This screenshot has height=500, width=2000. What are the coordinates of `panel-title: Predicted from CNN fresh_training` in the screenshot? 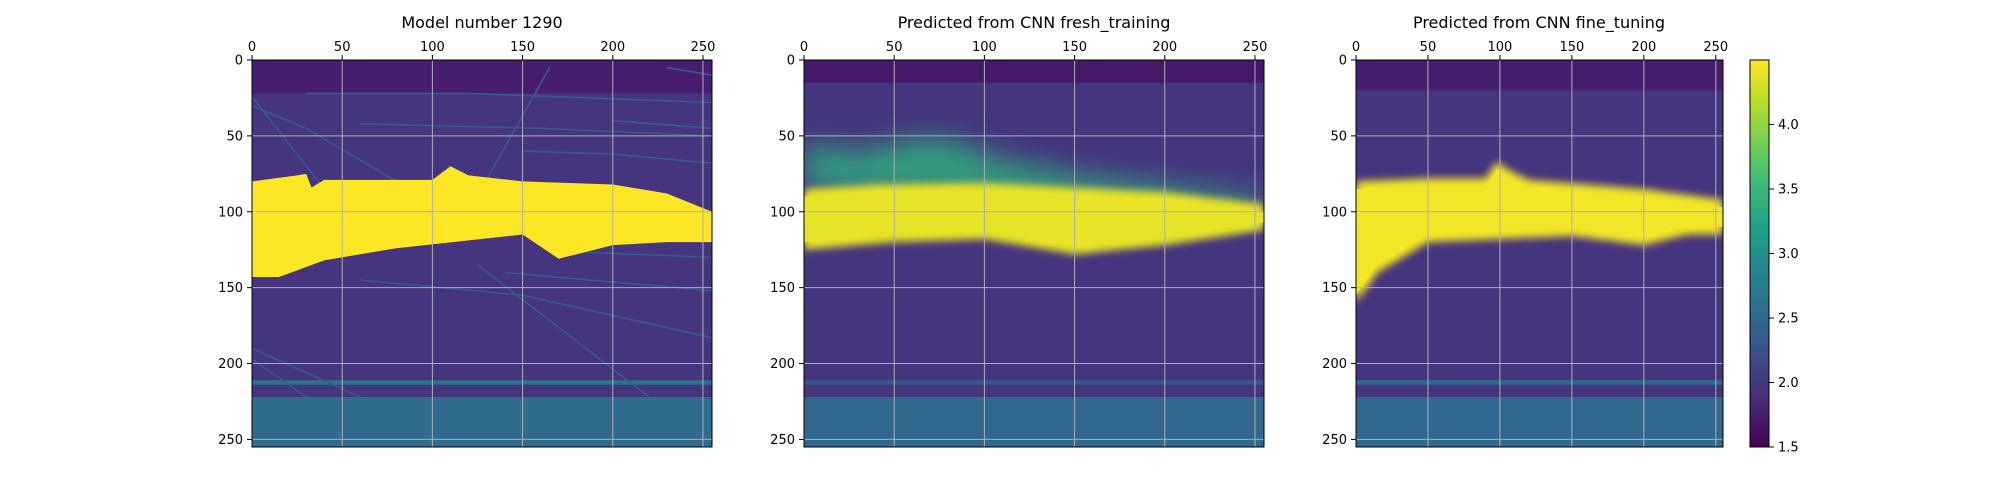 It's located at (1034, 23).